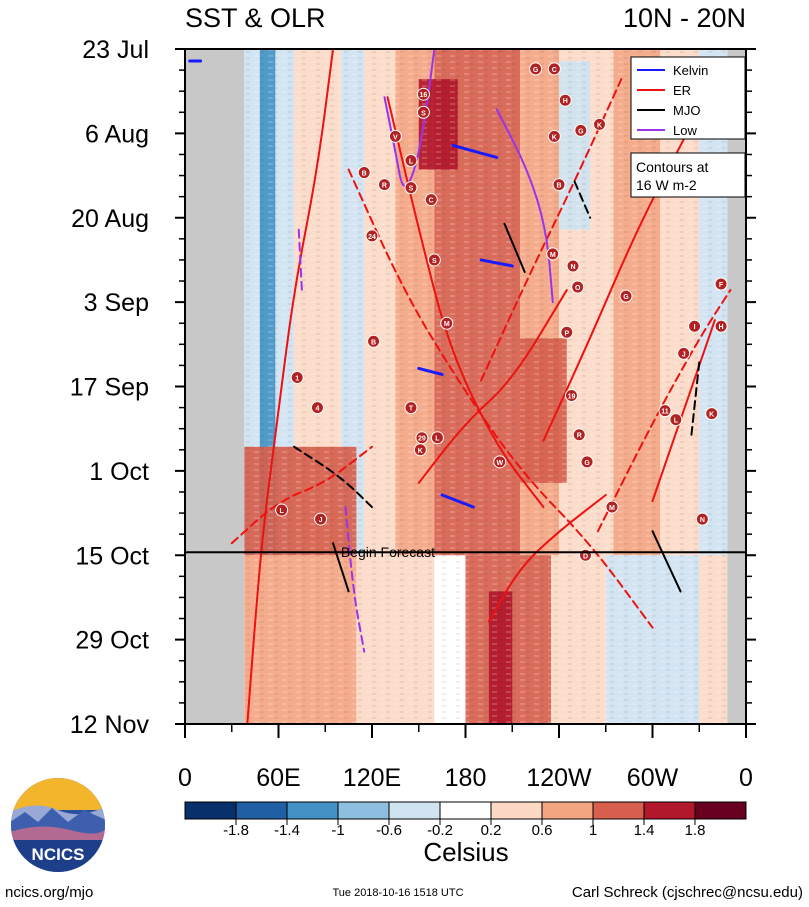  I want to click on colorbar-tick-label: -1, so click(337, 830).